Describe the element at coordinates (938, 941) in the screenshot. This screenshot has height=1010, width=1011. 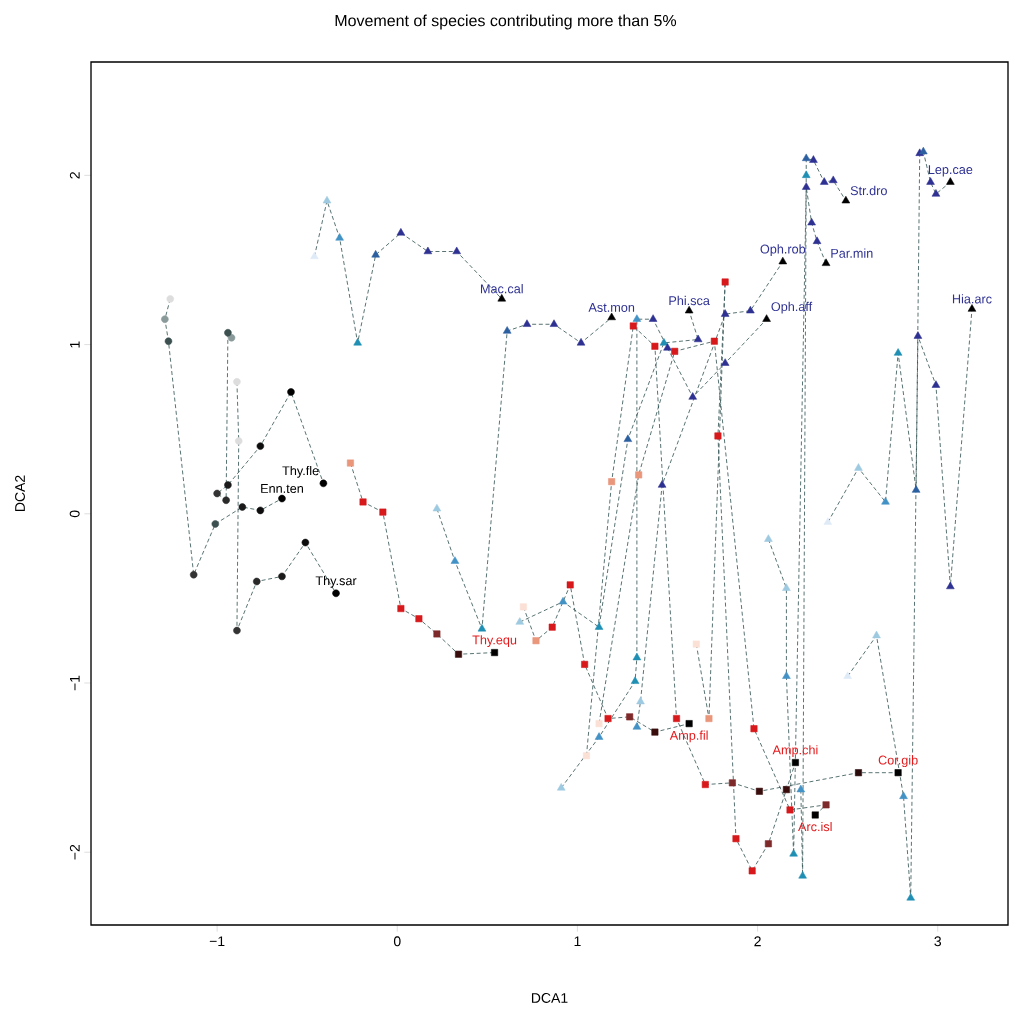
I see `x-tick-label: 3` at that location.